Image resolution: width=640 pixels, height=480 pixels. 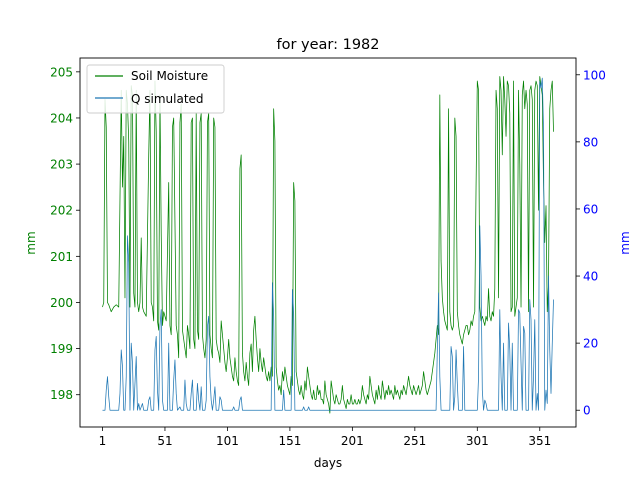 I want to click on chart-title: for year: 1982, so click(x=327, y=45).